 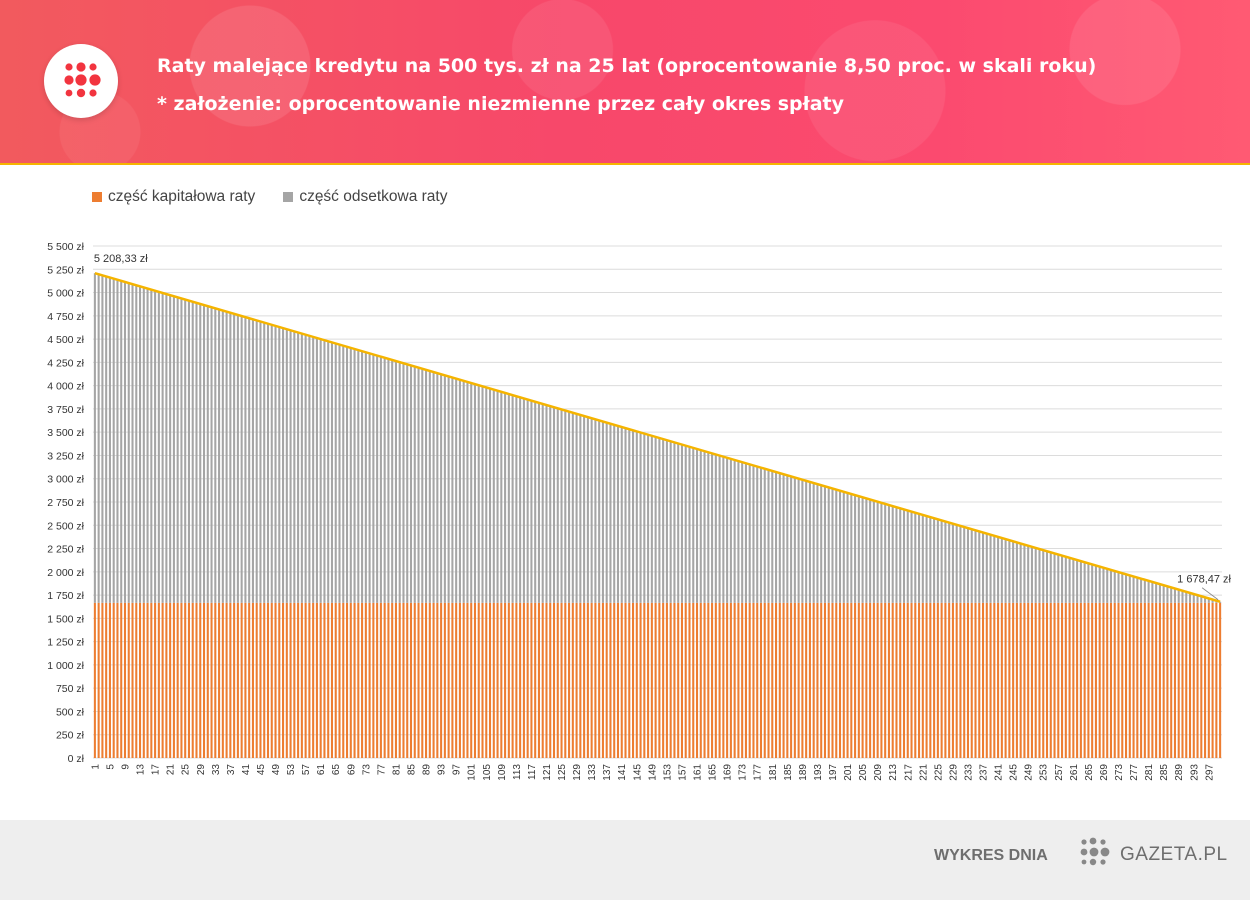 I want to click on x-tick-label: 177, so click(x=758, y=772).